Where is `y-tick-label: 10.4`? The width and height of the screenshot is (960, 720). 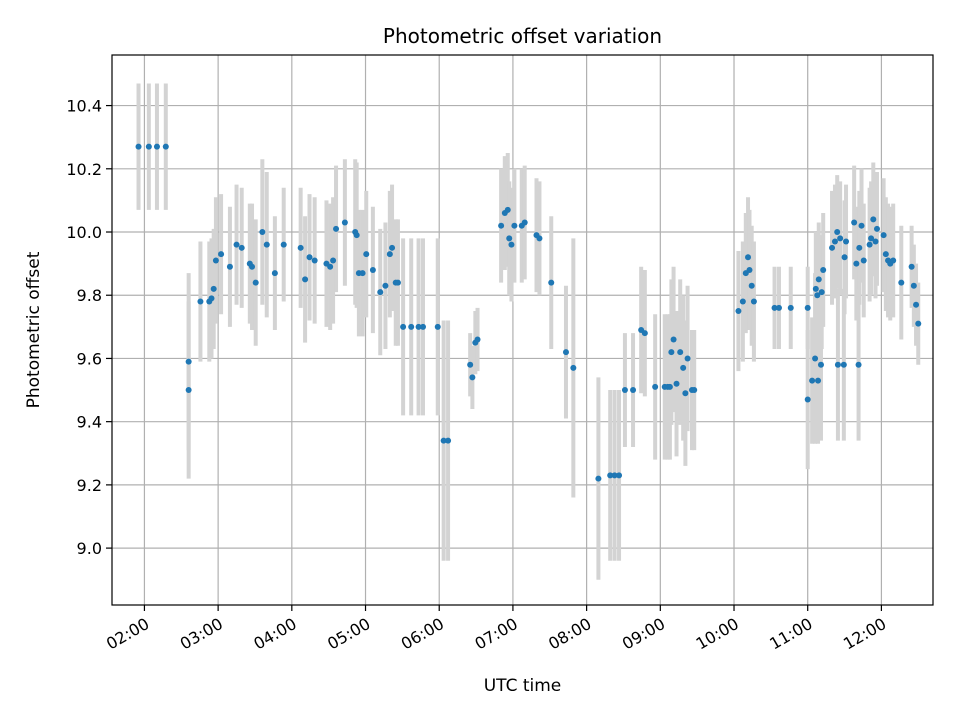 y-tick-label: 10.4 is located at coordinates (84, 106).